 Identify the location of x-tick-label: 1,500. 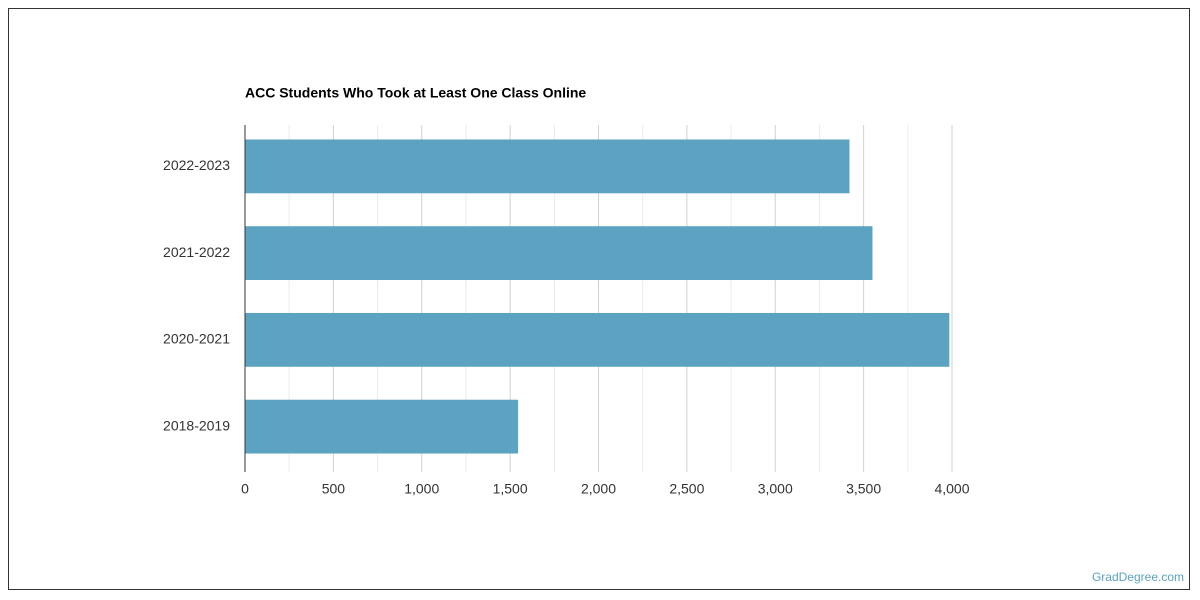
(510, 489).